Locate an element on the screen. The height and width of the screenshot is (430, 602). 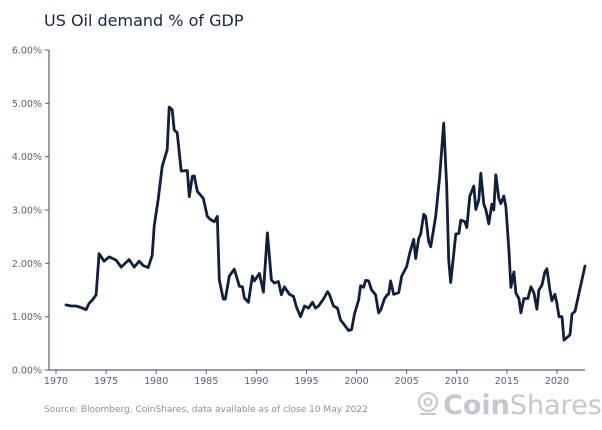
x-tick-label: 1975 is located at coordinates (106, 381).